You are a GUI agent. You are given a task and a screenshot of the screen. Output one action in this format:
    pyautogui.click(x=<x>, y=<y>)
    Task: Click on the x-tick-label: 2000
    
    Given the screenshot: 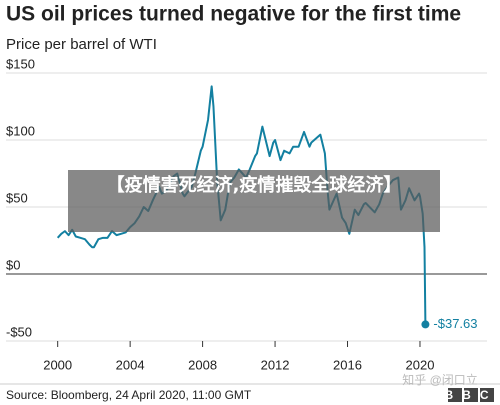 What is the action you would take?
    pyautogui.click(x=57, y=364)
    